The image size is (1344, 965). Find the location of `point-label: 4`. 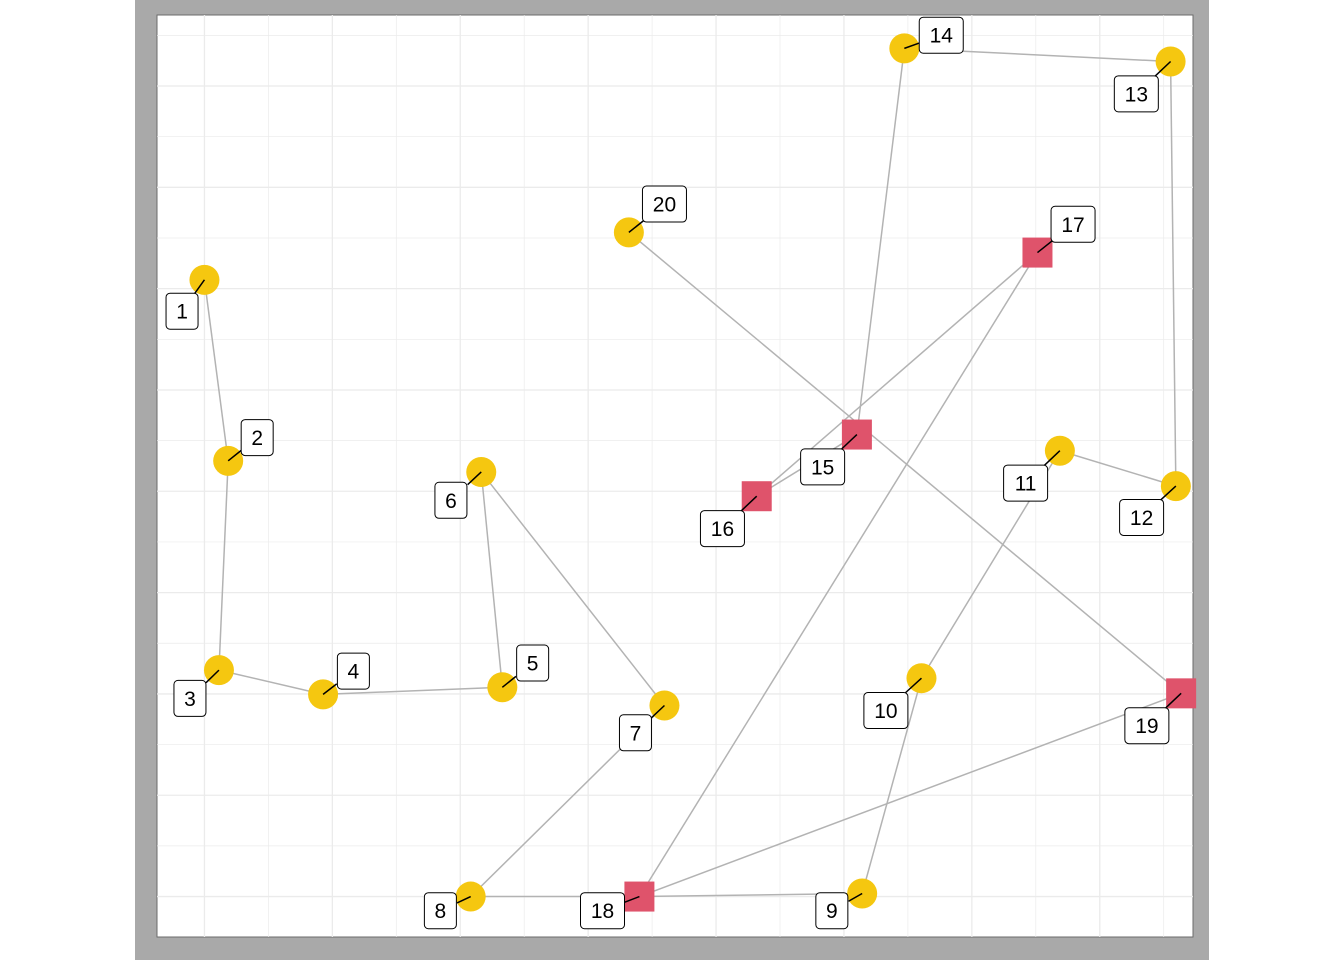

point-label: 4 is located at coordinates (354, 672).